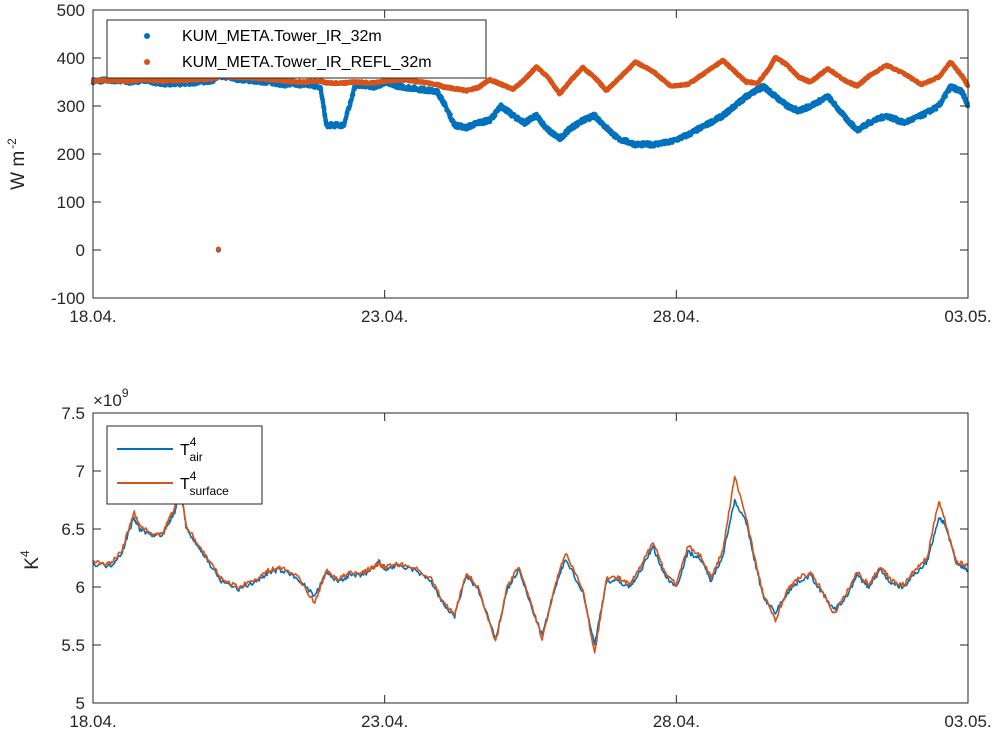 This screenshot has height=734, width=1000. Describe the element at coordinates (384, 316) in the screenshot. I see `top-xtick-label: 23.04.` at that location.